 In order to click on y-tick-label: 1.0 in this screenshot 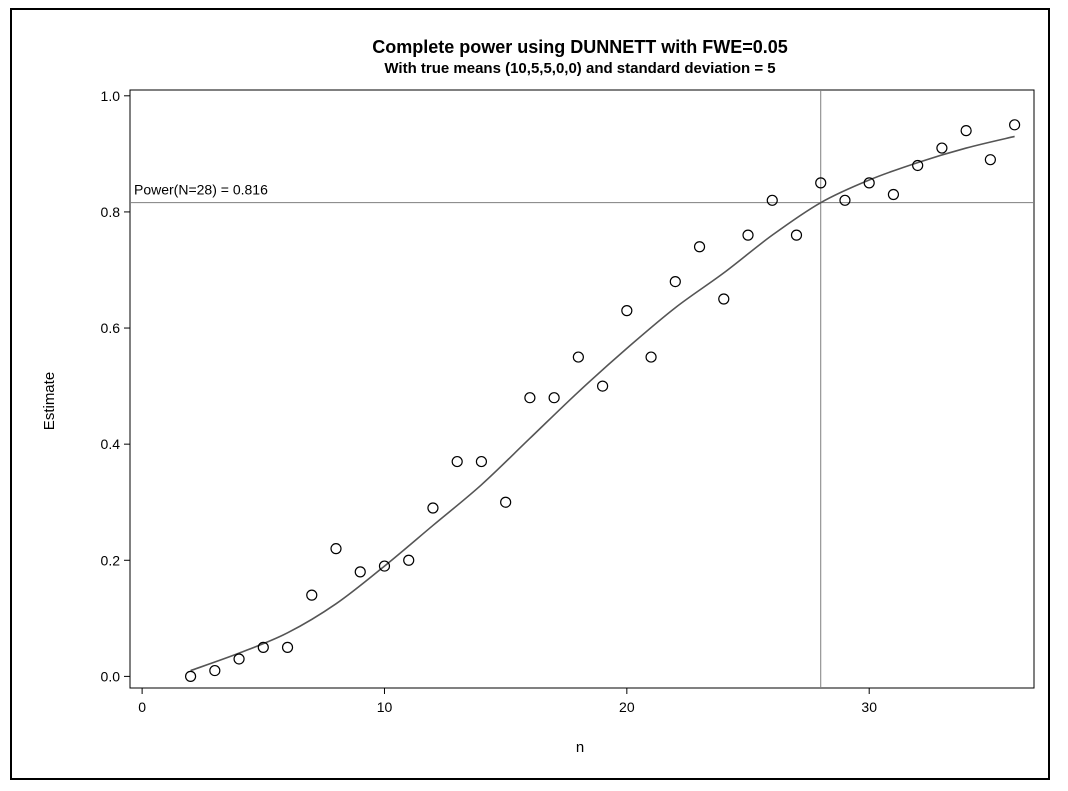, I will do `click(111, 96)`.